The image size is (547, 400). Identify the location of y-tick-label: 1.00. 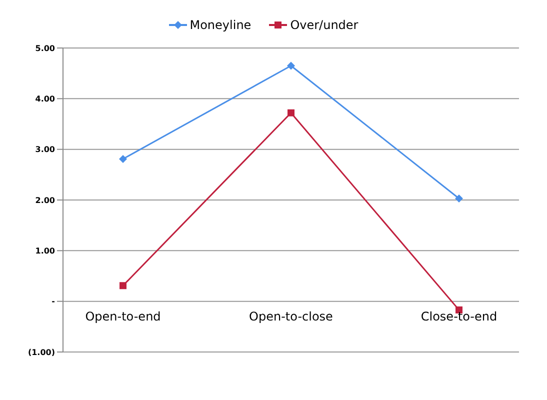
(45, 251).